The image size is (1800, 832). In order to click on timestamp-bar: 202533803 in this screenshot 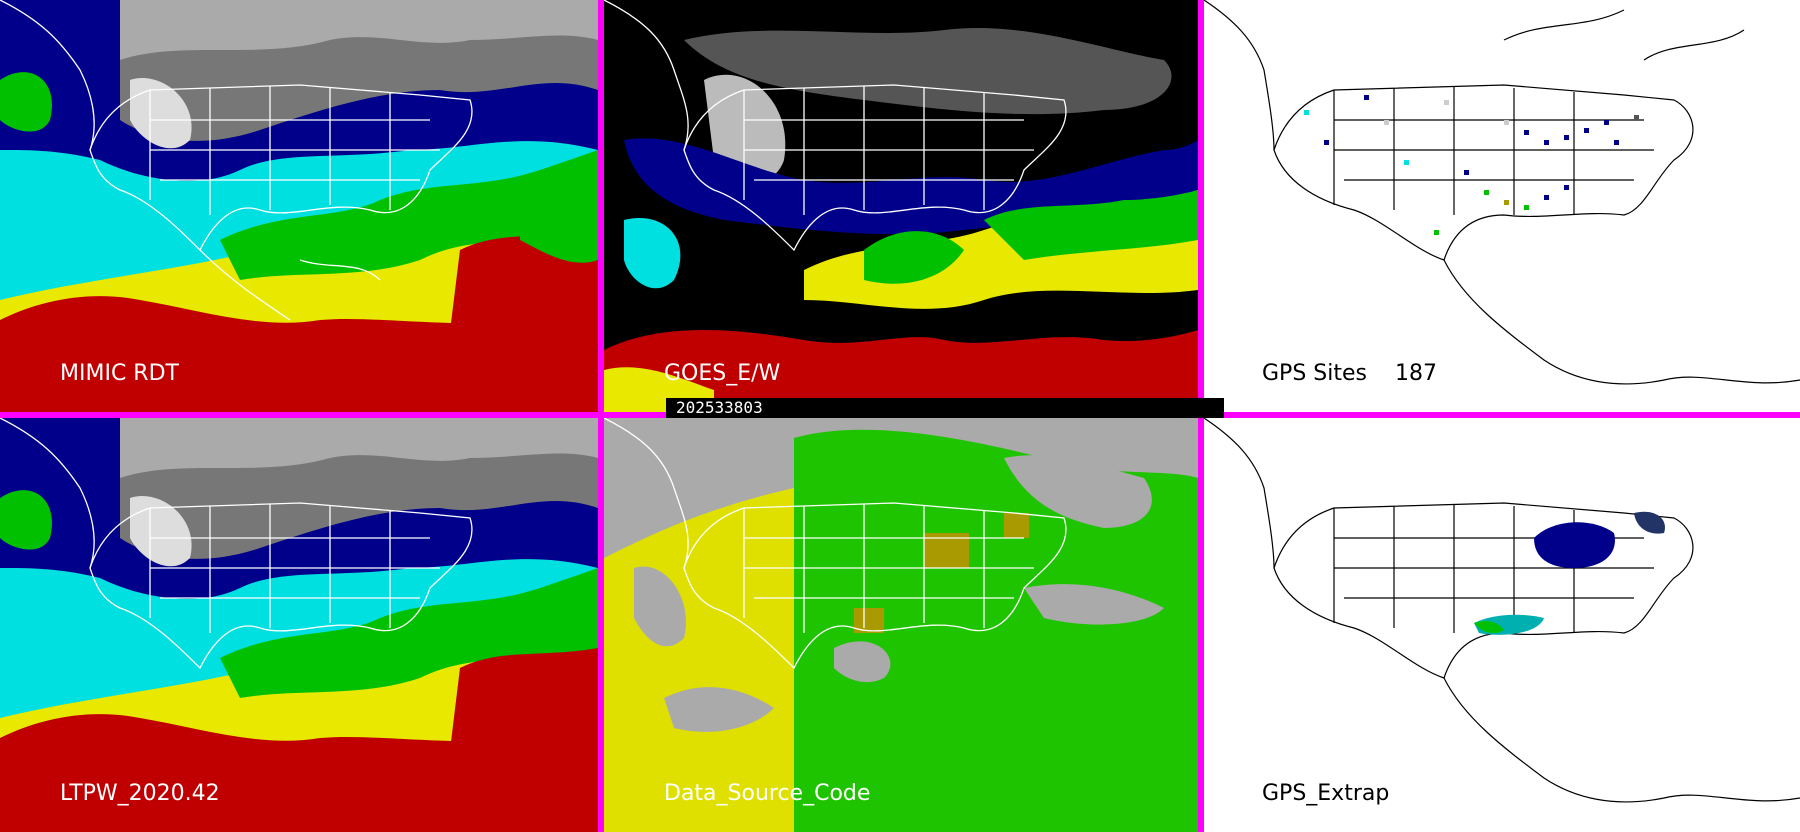, I will do `click(945, 408)`.